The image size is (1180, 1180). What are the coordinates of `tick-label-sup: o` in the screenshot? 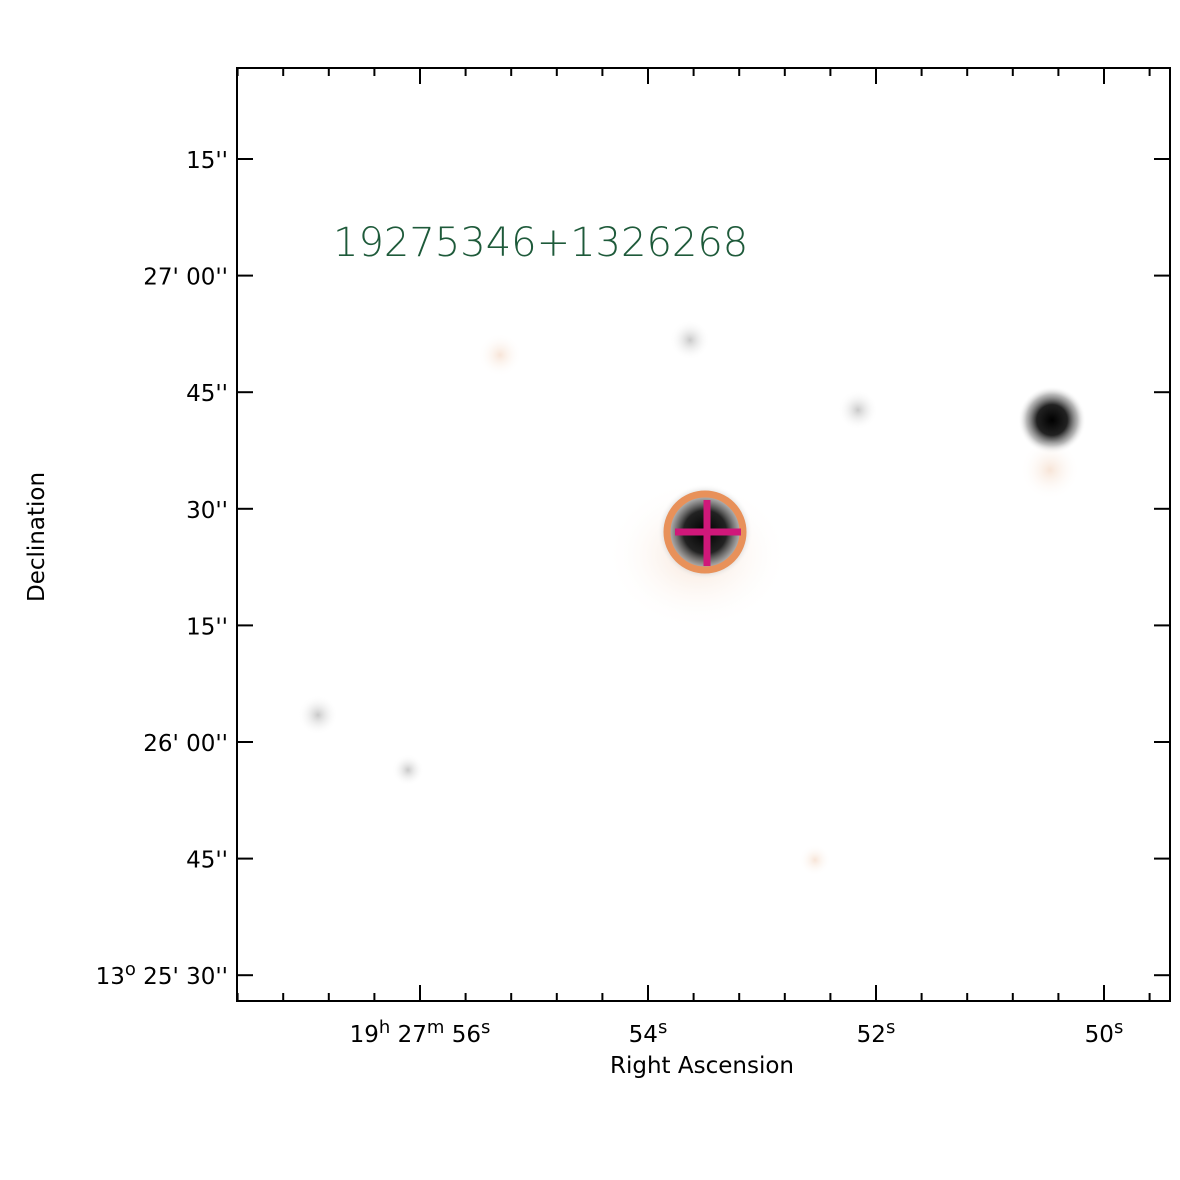 It's located at (130, 969).